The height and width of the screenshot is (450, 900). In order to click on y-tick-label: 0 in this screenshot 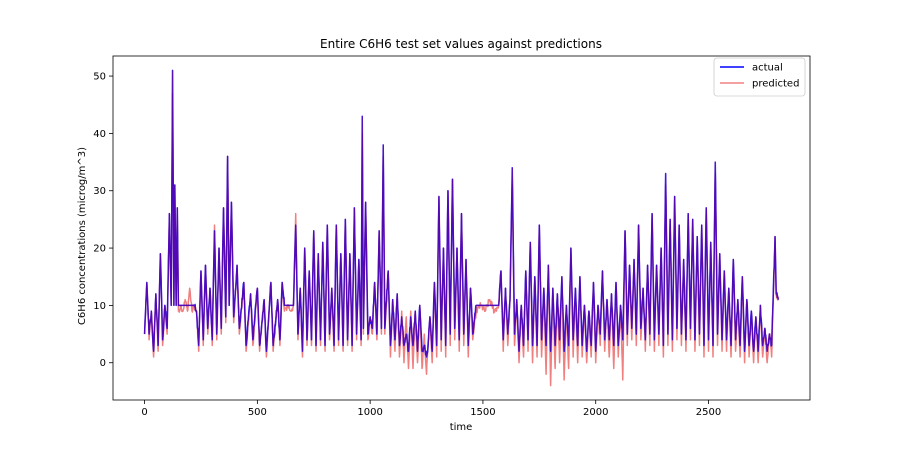, I will do `click(103, 363)`.